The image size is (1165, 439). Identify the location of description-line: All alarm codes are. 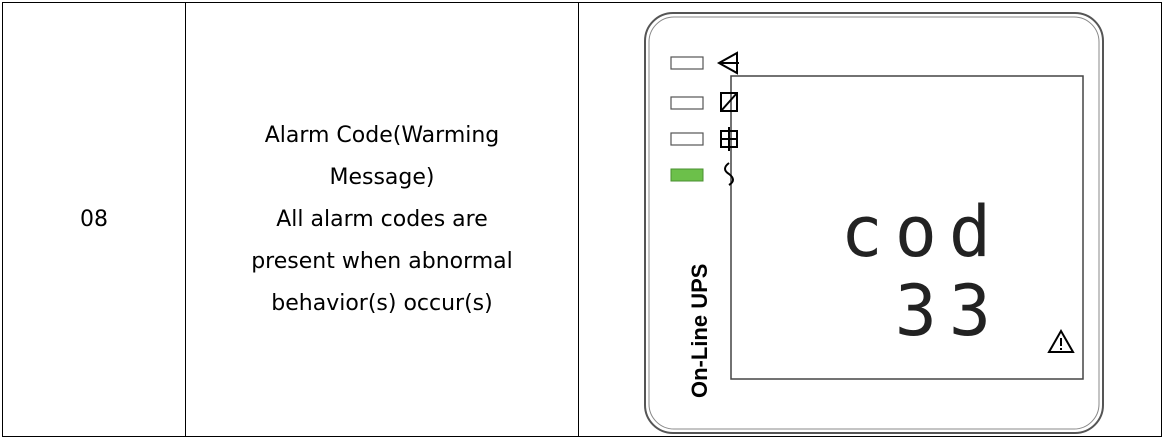
(382, 219).